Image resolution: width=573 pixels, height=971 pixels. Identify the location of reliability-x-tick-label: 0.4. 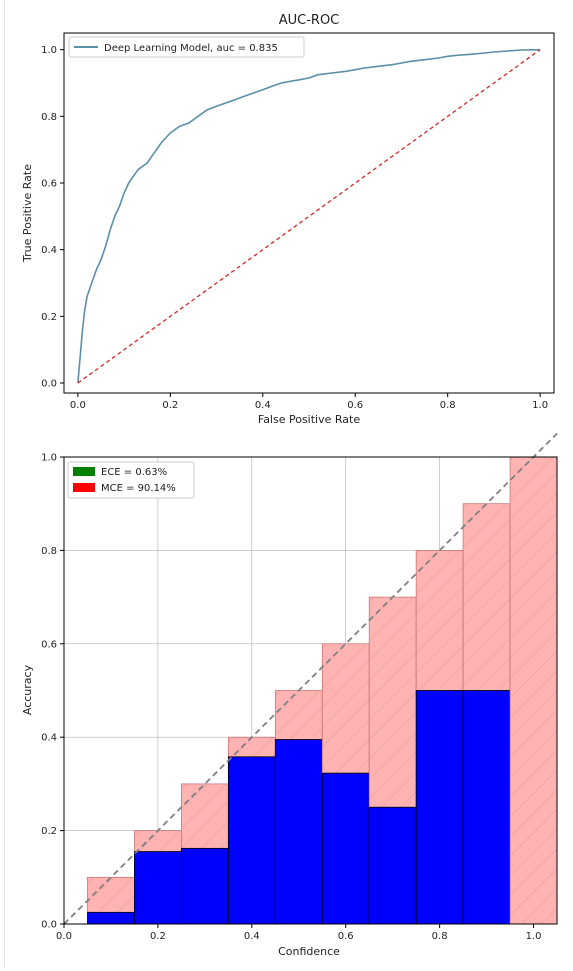
(252, 936).